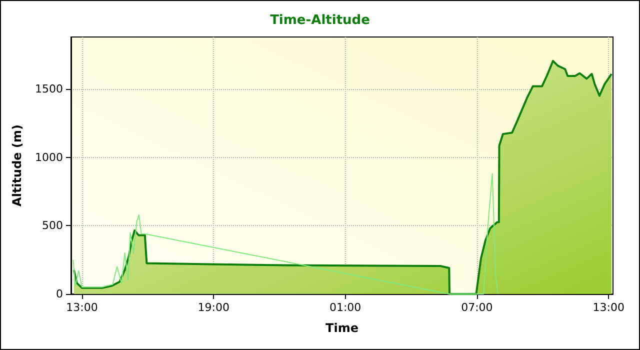  Describe the element at coordinates (320, 20) in the screenshot. I see `chart-title: Time-Altitude` at that location.